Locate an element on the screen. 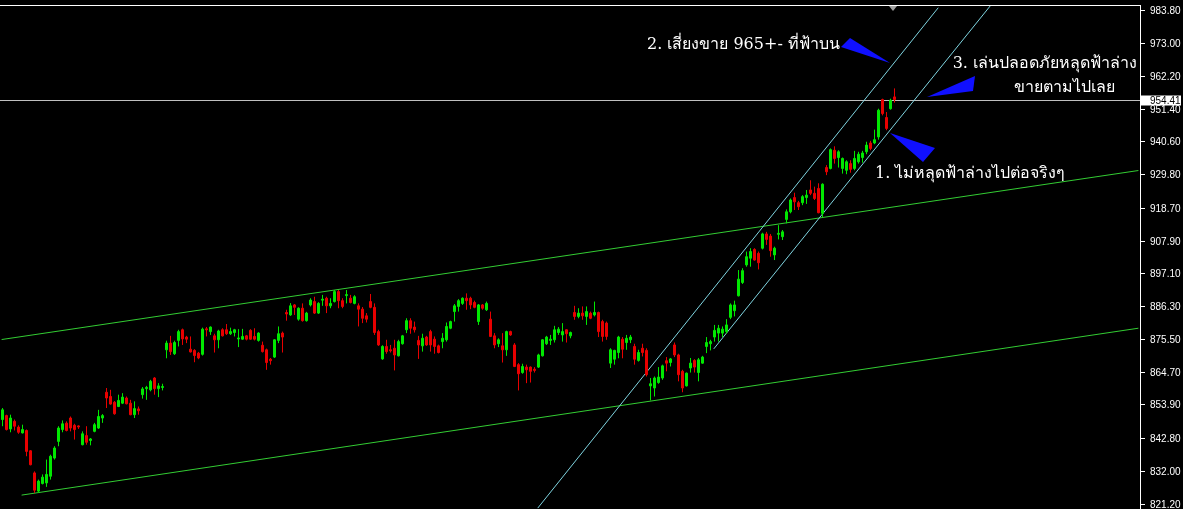 The height and width of the screenshot is (509, 1183). y-tick-label: 918.70 is located at coordinates (1166, 208).